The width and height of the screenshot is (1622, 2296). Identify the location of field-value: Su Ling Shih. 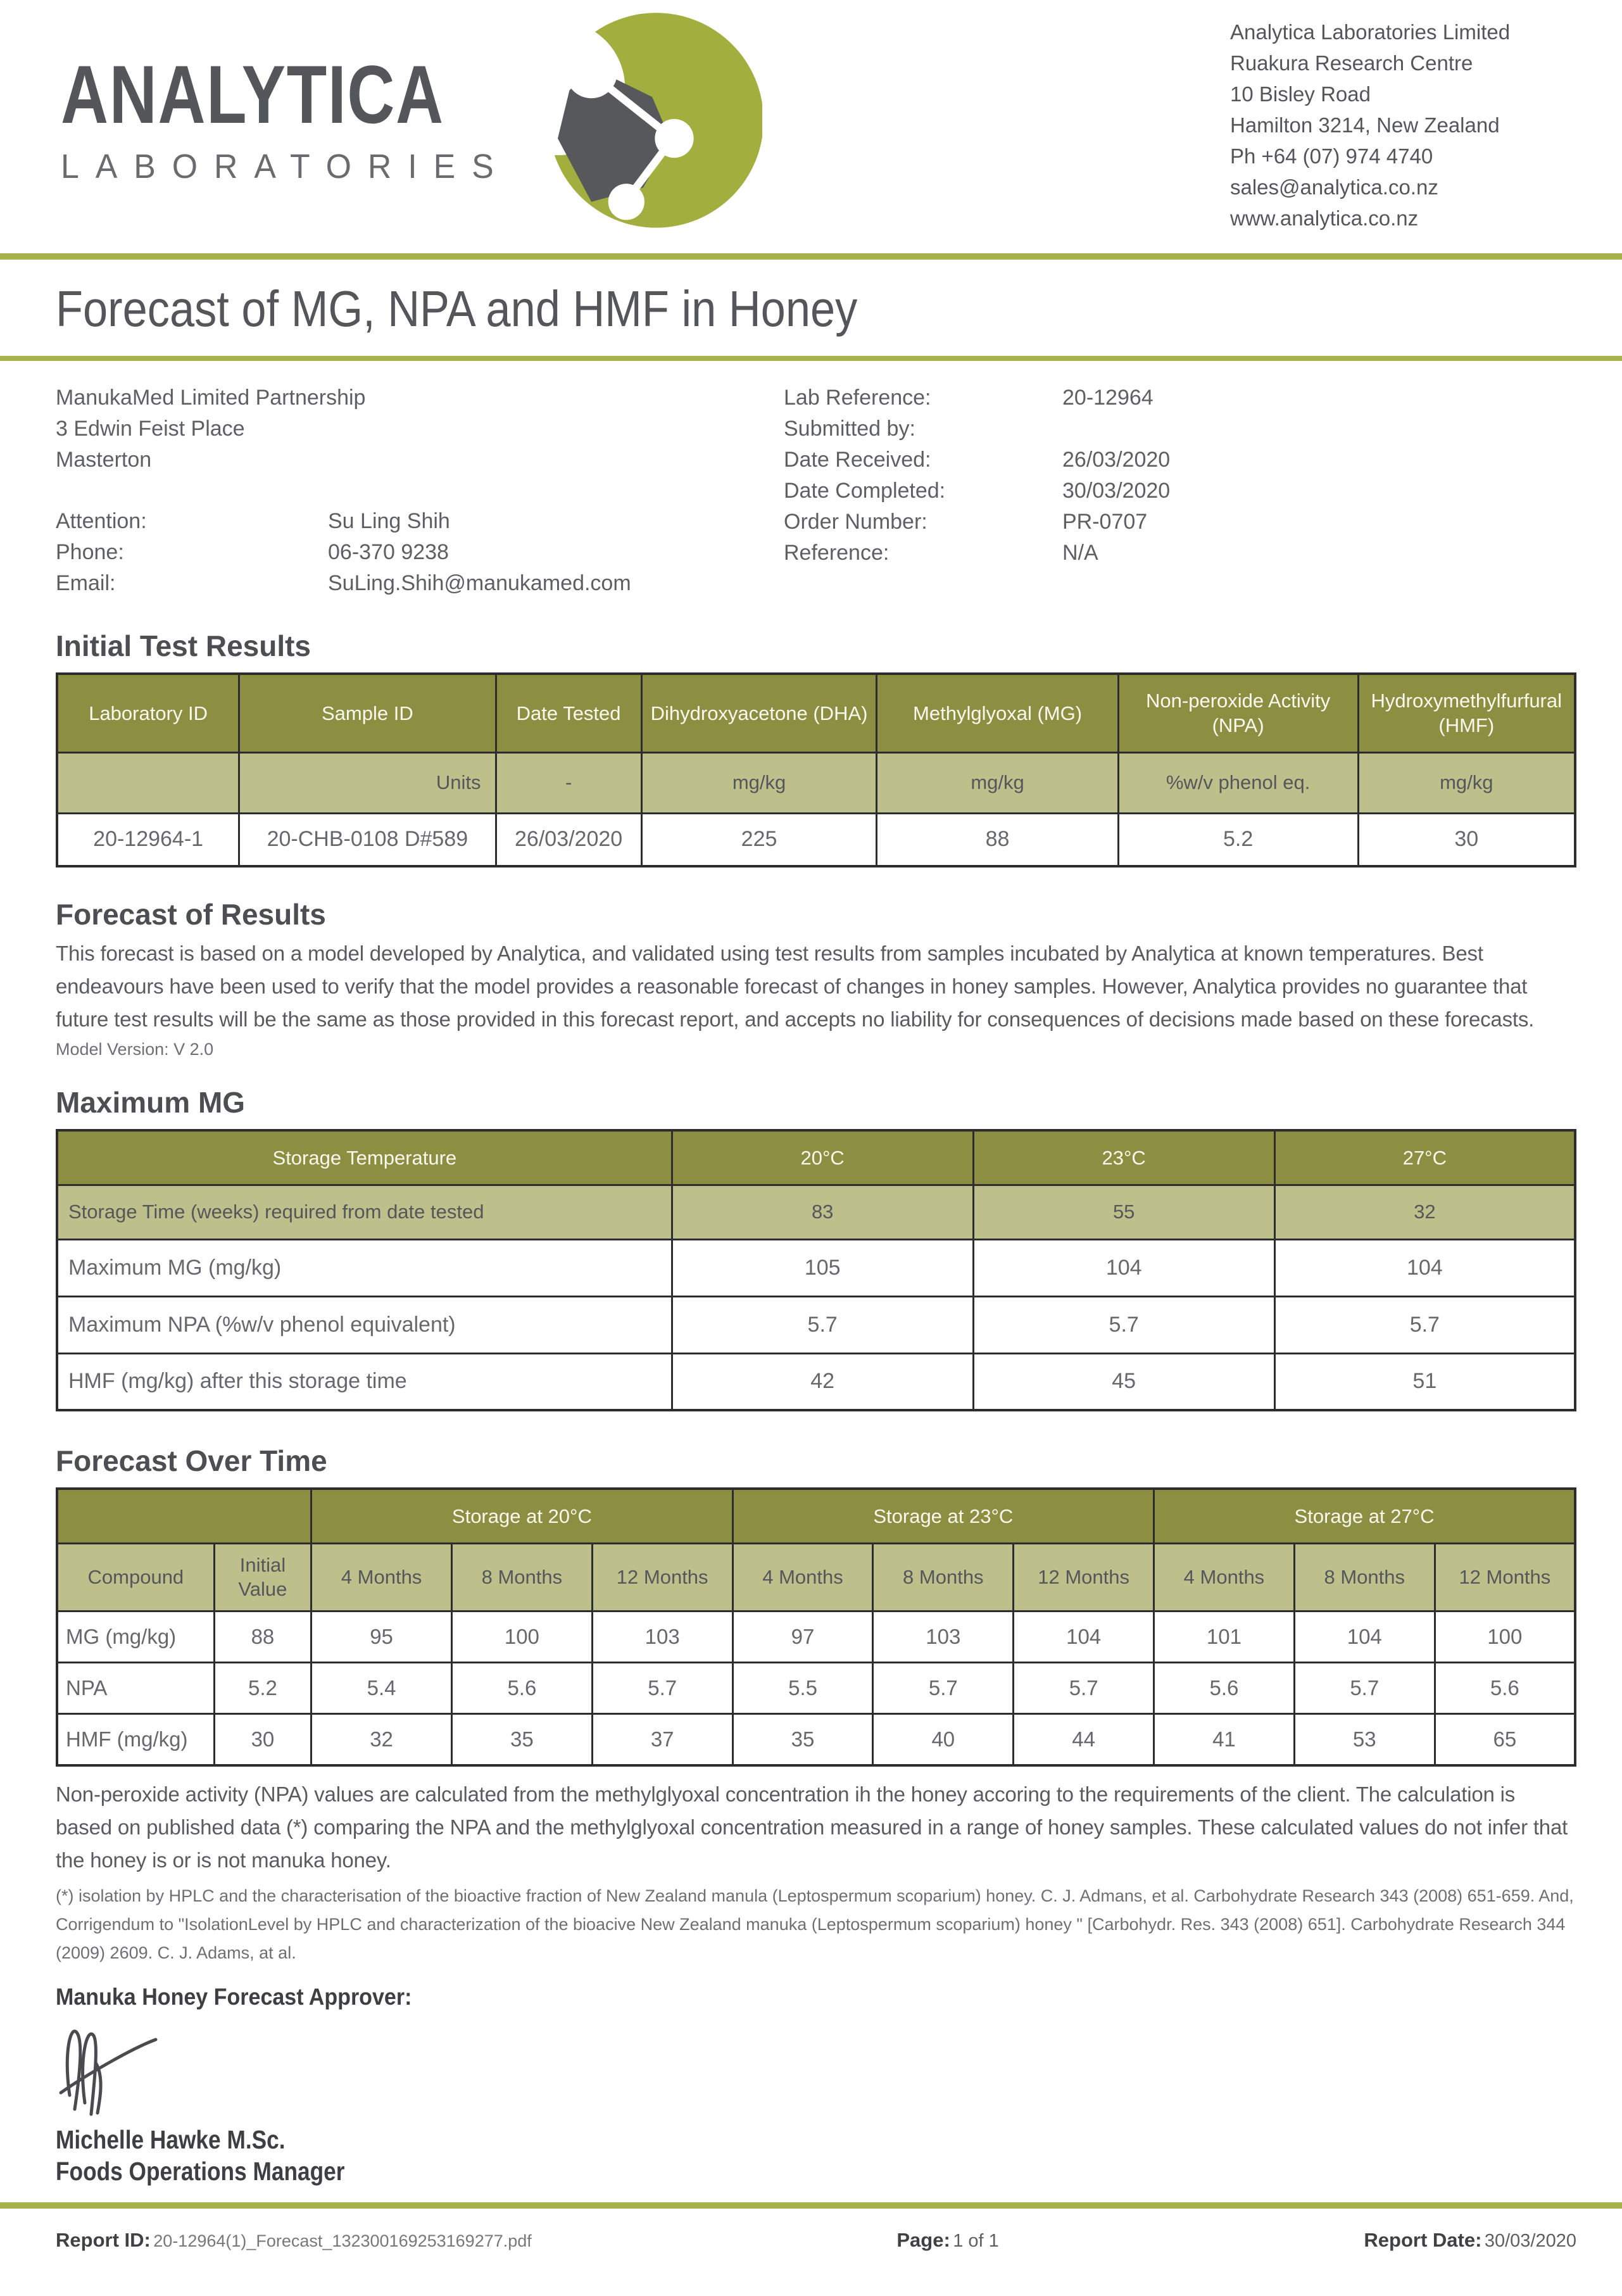
(389, 521).